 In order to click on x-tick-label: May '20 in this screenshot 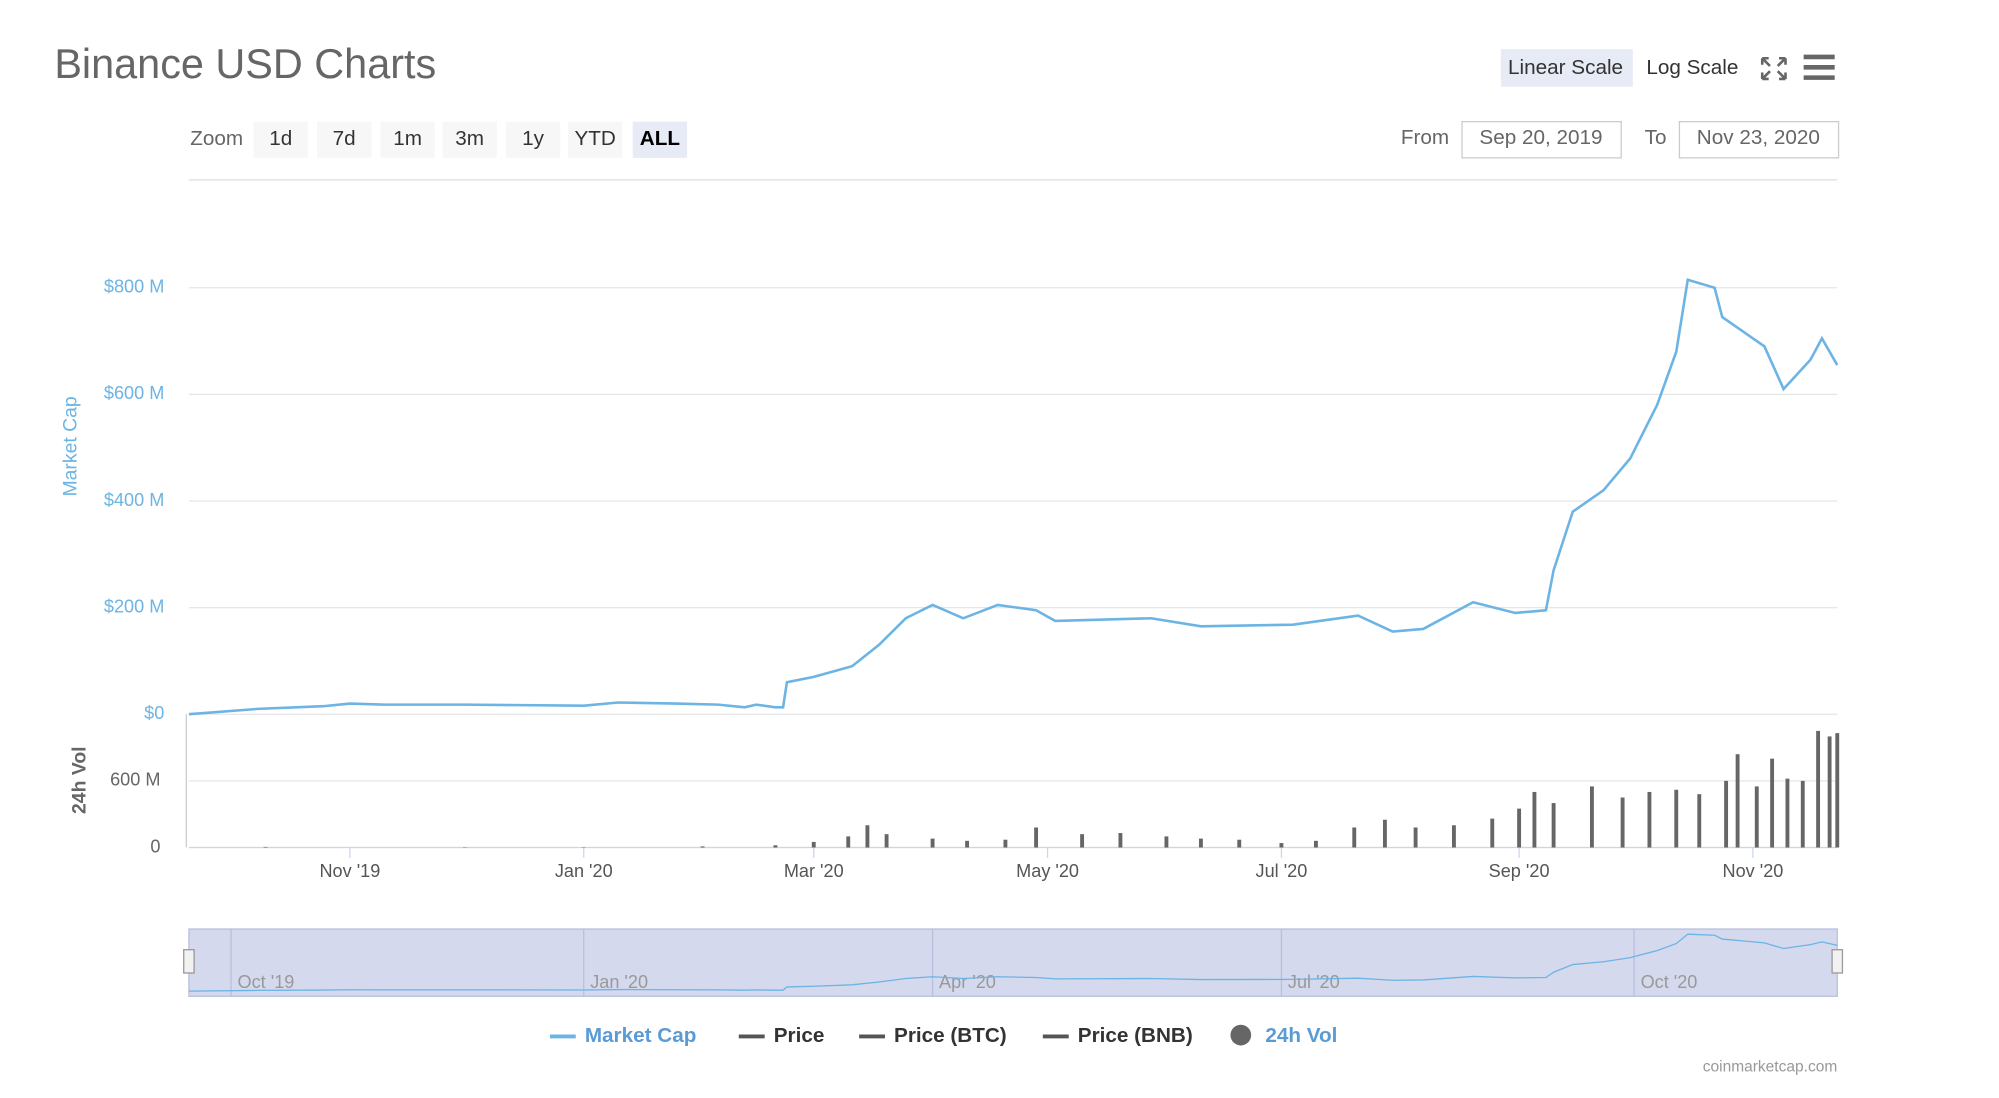, I will do `click(1047, 871)`.